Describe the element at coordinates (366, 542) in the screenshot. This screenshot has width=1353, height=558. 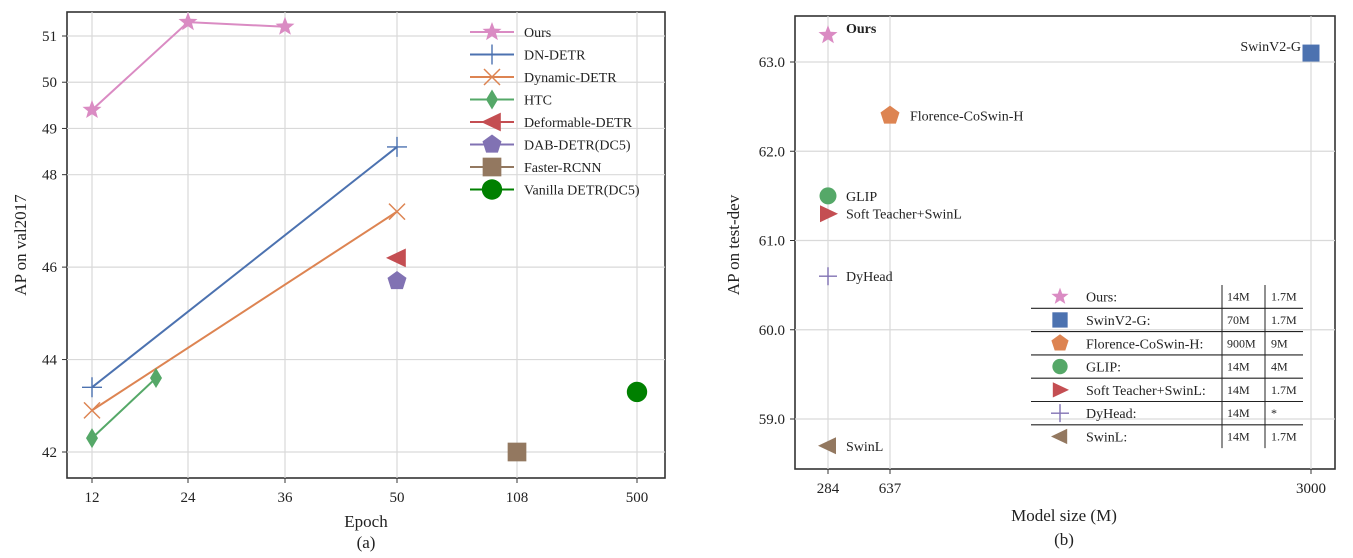
I see `panel-a-sublabel: (a)` at that location.